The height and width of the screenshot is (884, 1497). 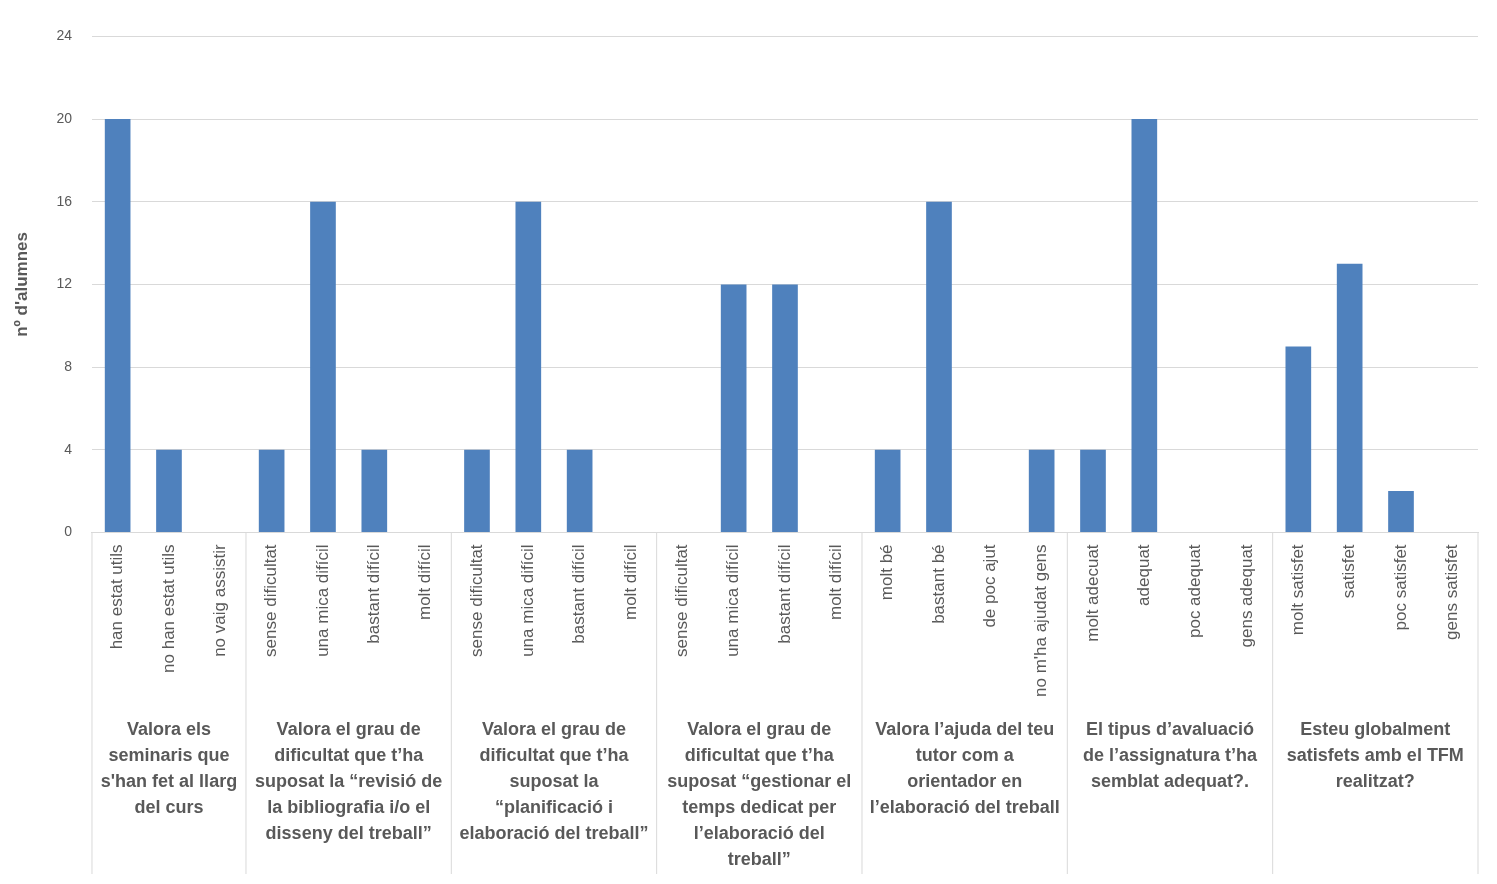 What do you see at coordinates (1246, 596) in the screenshot?
I see `x-tick-label: gens adequat` at bounding box center [1246, 596].